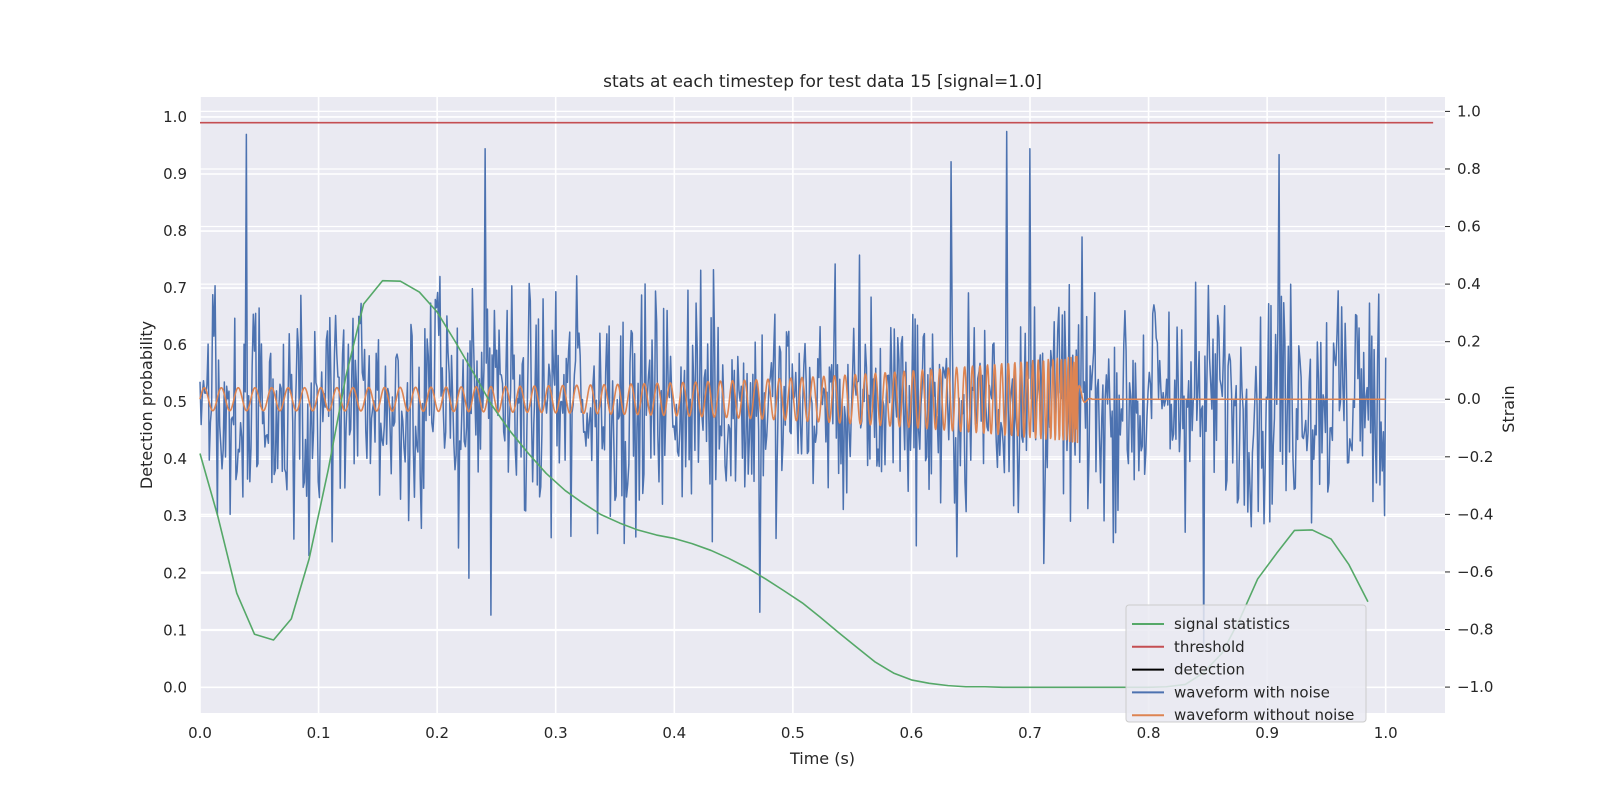 The width and height of the screenshot is (1600, 800). Describe the element at coordinates (1475, 457) in the screenshot. I see `y-right-tick-label: −0.2` at that location.